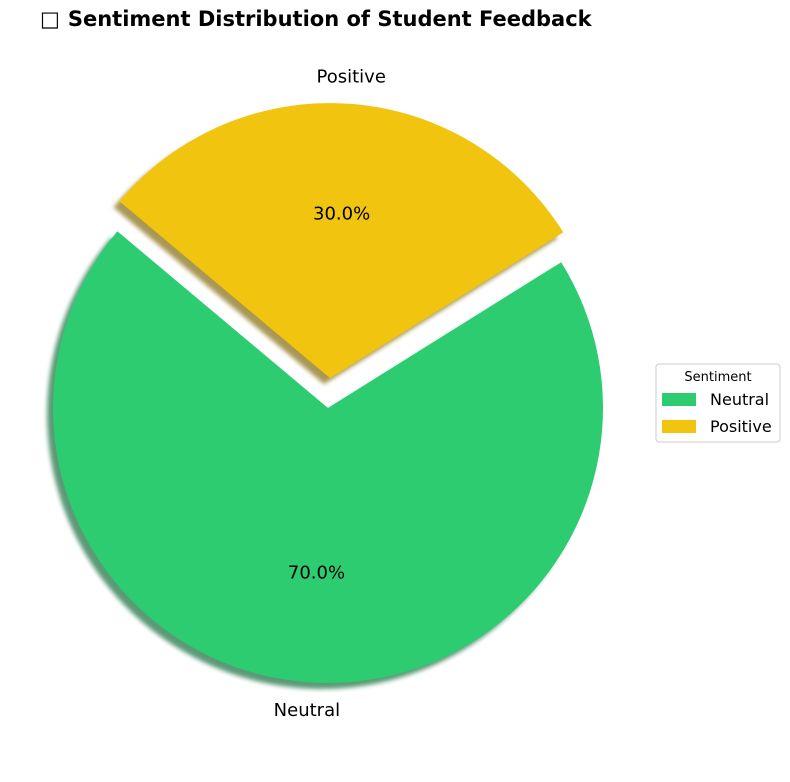 The image size is (790, 782). Describe the element at coordinates (679, 399) in the screenshot. I see `legend-swatch-neutral` at that location.